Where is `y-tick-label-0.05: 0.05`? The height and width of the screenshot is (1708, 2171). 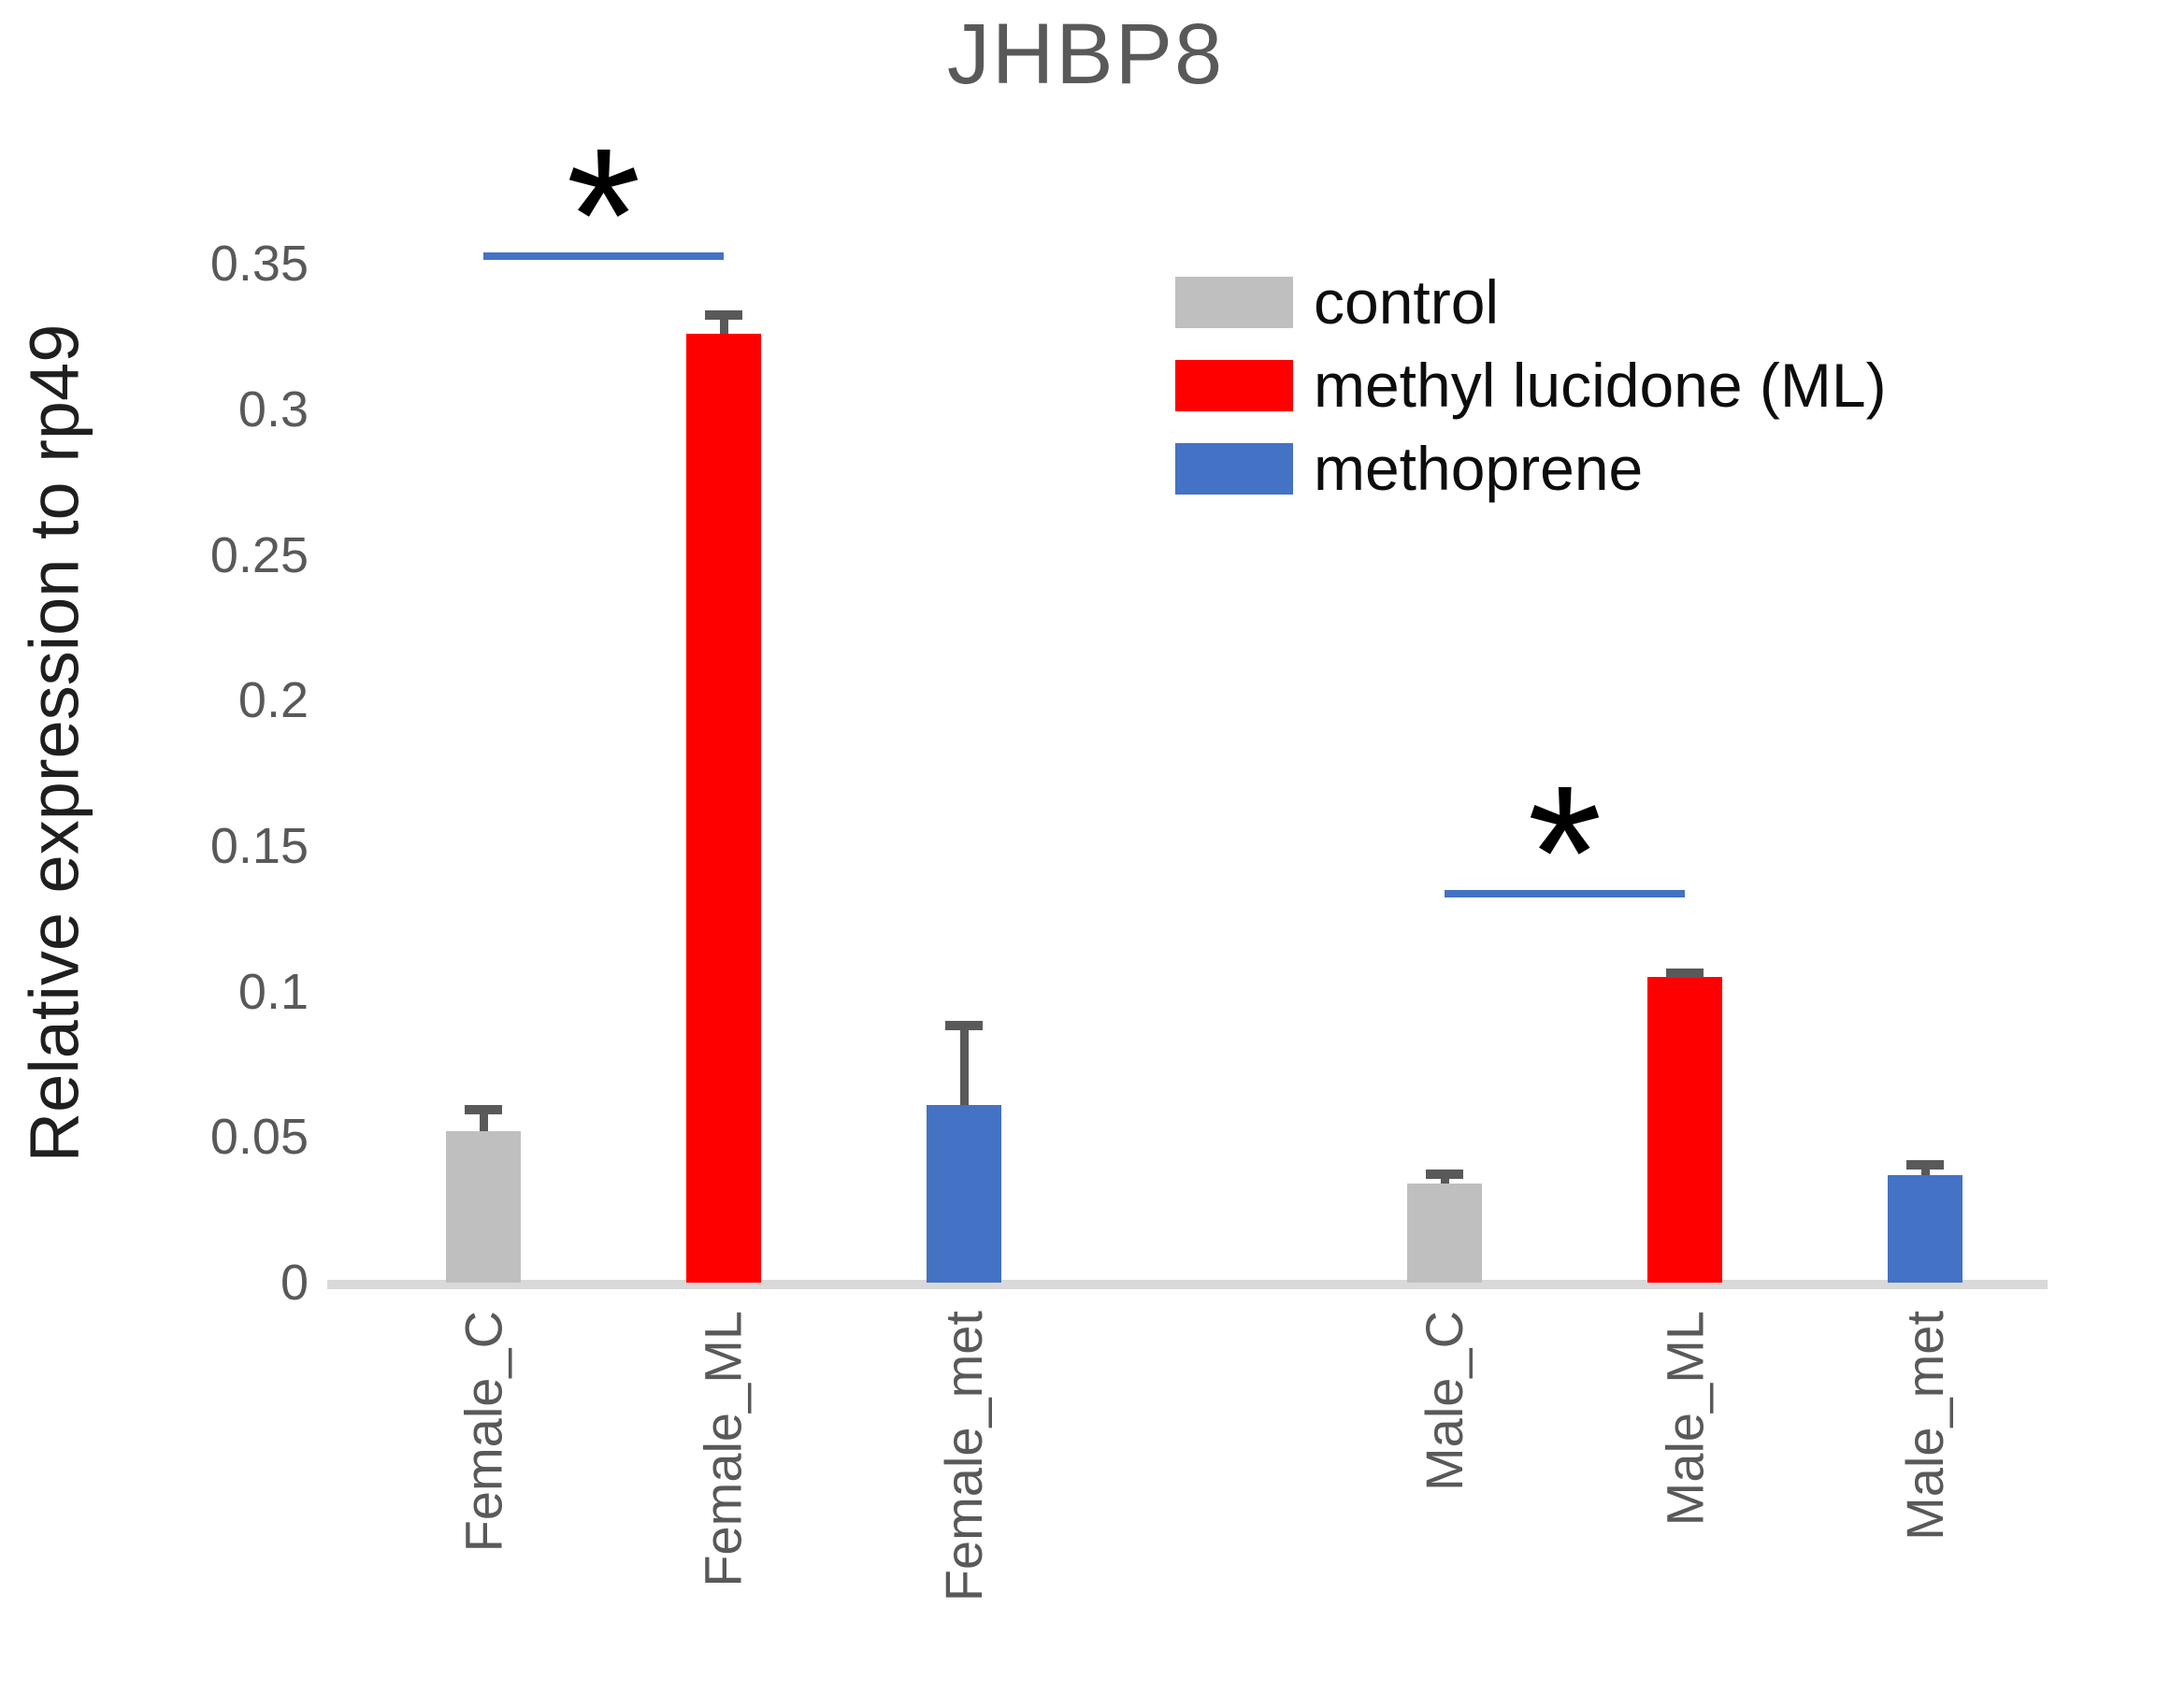 y-tick-label-0.05: 0.05 is located at coordinates (259, 1137).